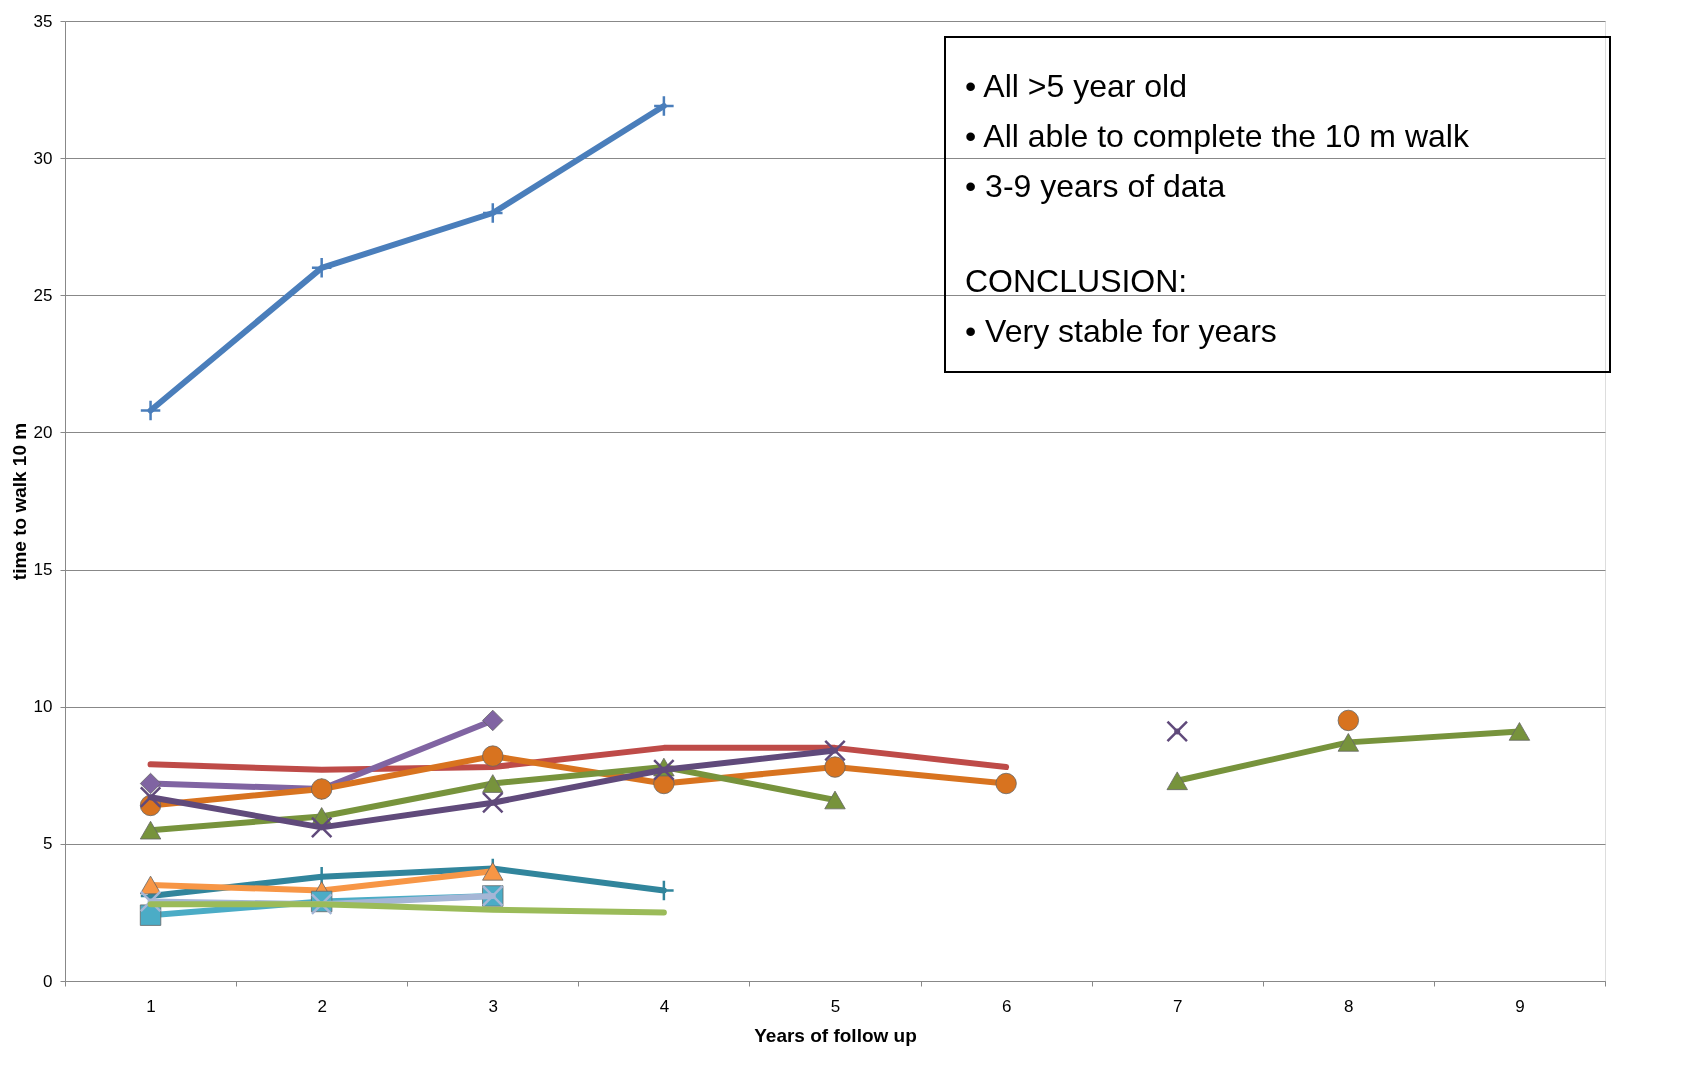 This screenshot has width=1685, height=1086. What do you see at coordinates (43, 432) in the screenshot?
I see `y-tick-label: 20` at bounding box center [43, 432].